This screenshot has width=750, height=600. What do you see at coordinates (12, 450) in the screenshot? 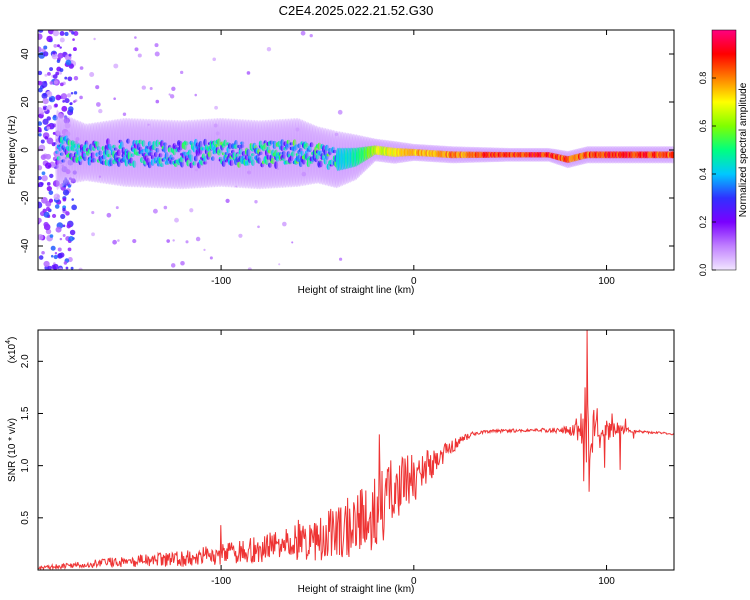
I see `snr-y-axis-label: SNR (10 * v/v)` at bounding box center [12, 450].